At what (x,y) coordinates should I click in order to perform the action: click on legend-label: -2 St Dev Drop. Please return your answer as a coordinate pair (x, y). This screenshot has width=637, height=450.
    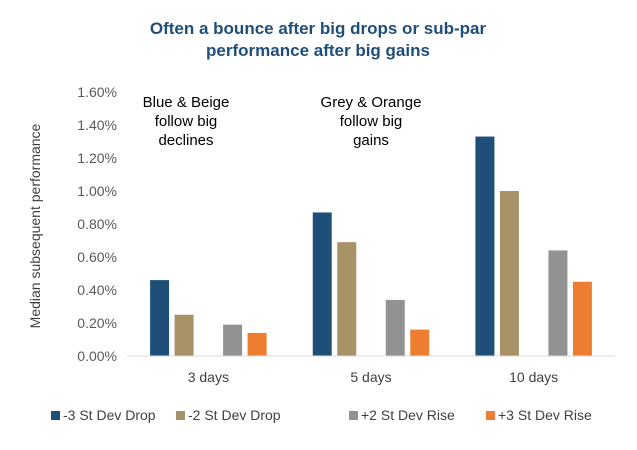
    Looking at the image, I should click on (234, 415).